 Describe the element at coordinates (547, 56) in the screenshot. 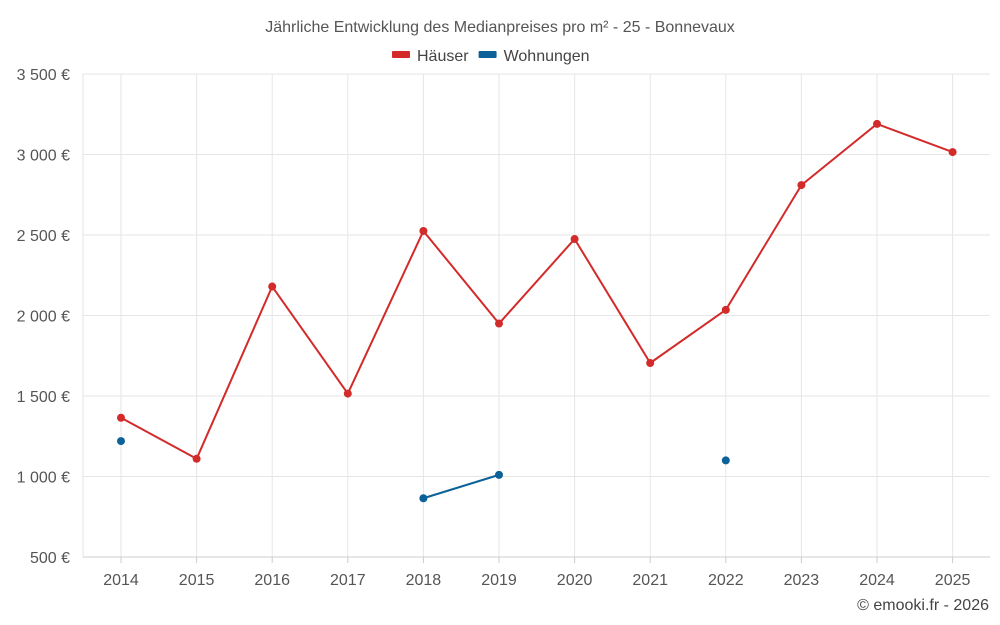

I see `legend-label: Wohnungen` at that location.